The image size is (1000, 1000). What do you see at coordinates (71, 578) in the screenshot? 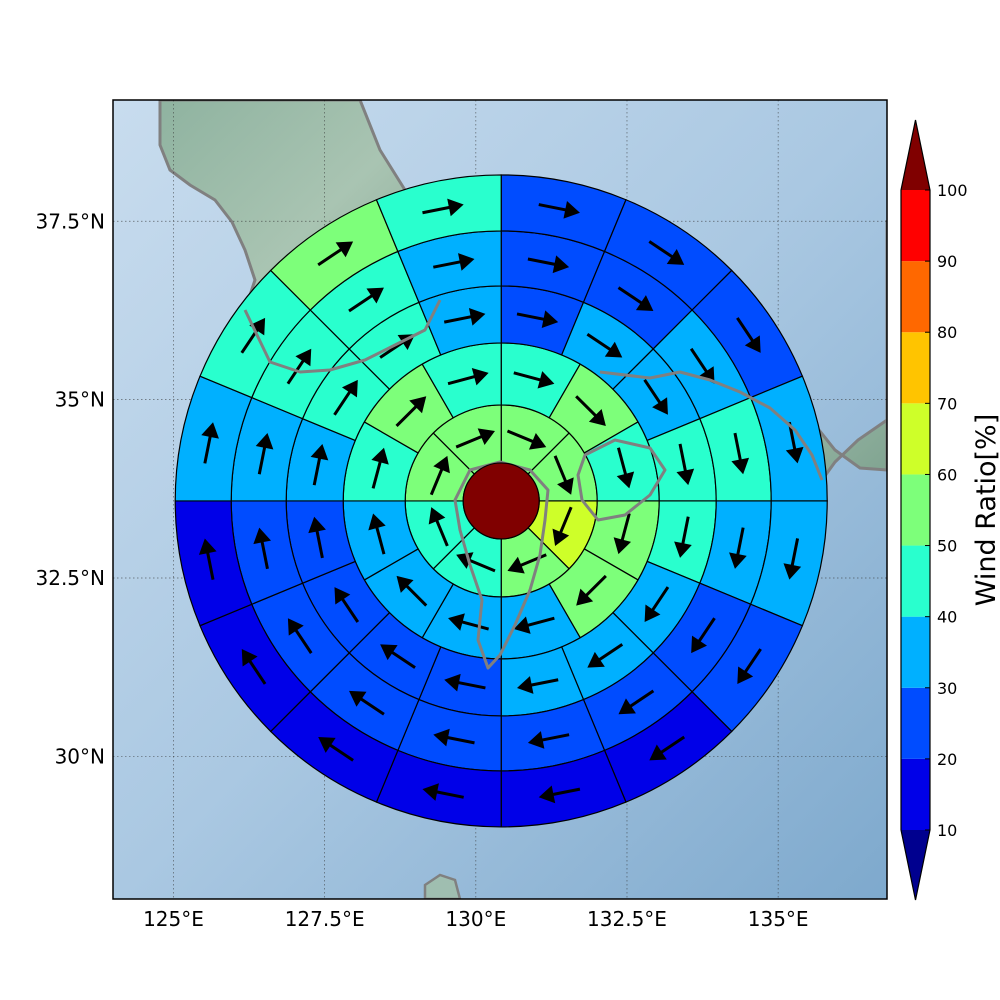
I see `y-tick-label: 32.5°N` at bounding box center [71, 578].